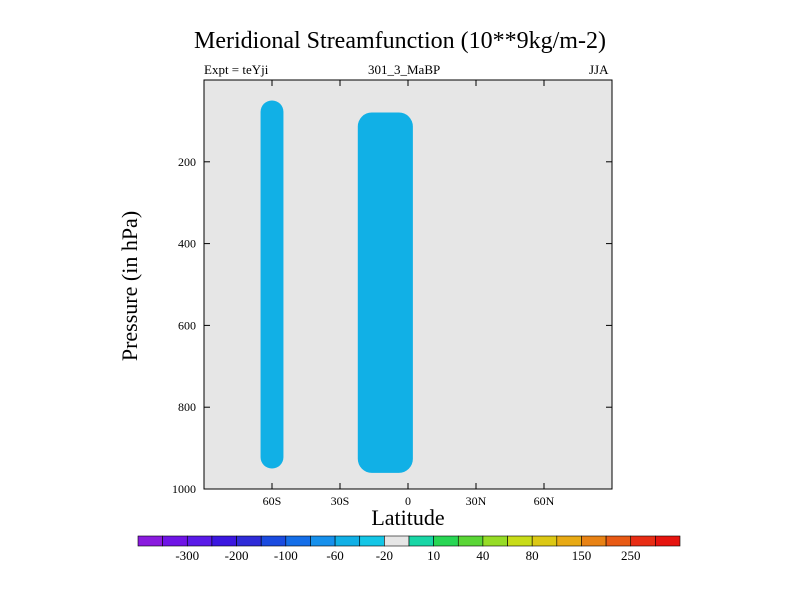 This screenshot has width=800, height=600. I want to click on x-tick-label: 60S, so click(272, 501).